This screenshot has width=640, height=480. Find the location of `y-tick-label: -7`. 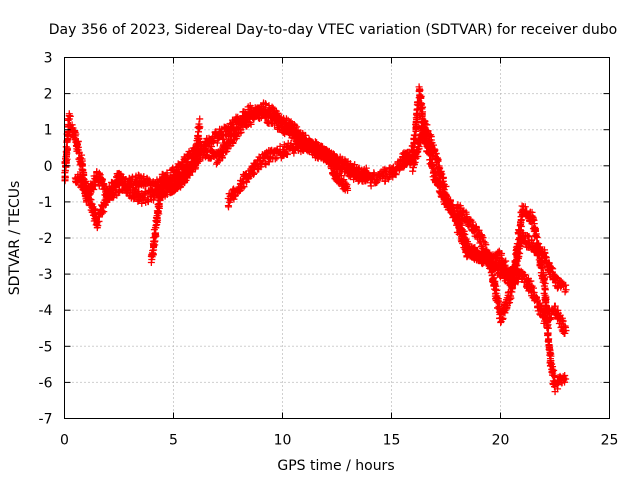

y-tick-label: -7 is located at coordinates (46, 420).